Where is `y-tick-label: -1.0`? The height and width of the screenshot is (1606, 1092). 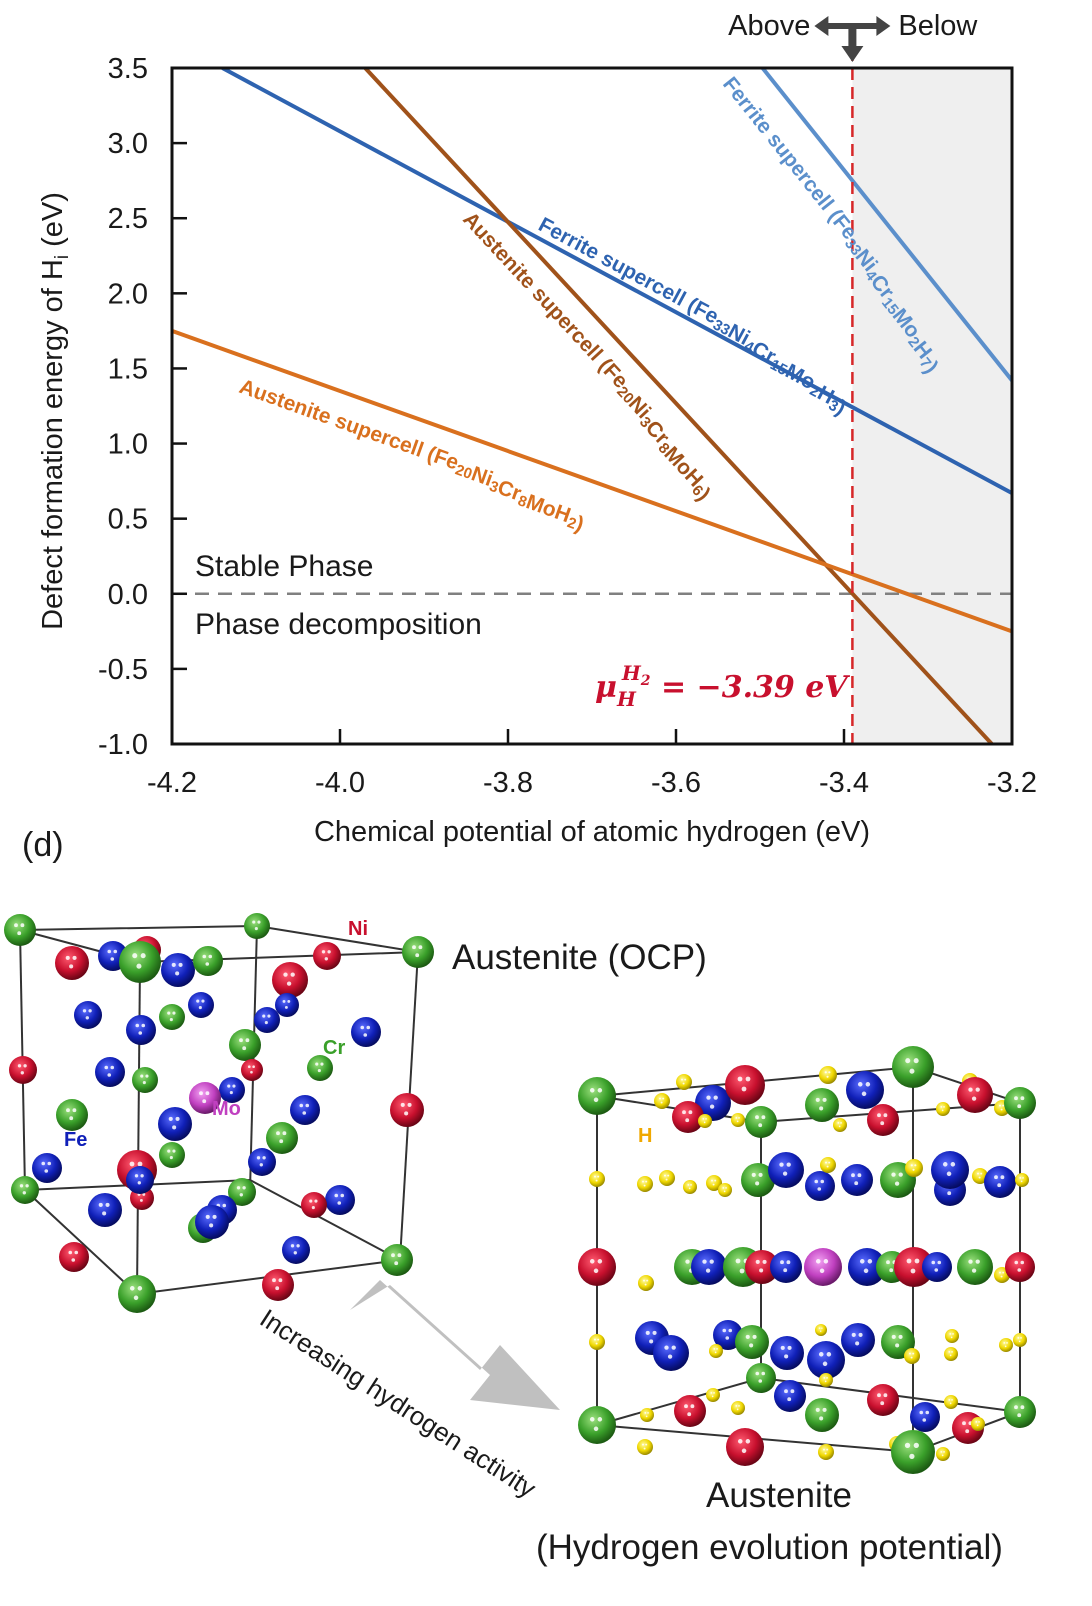
y-tick-label: -1.0 is located at coordinates (123, 745).